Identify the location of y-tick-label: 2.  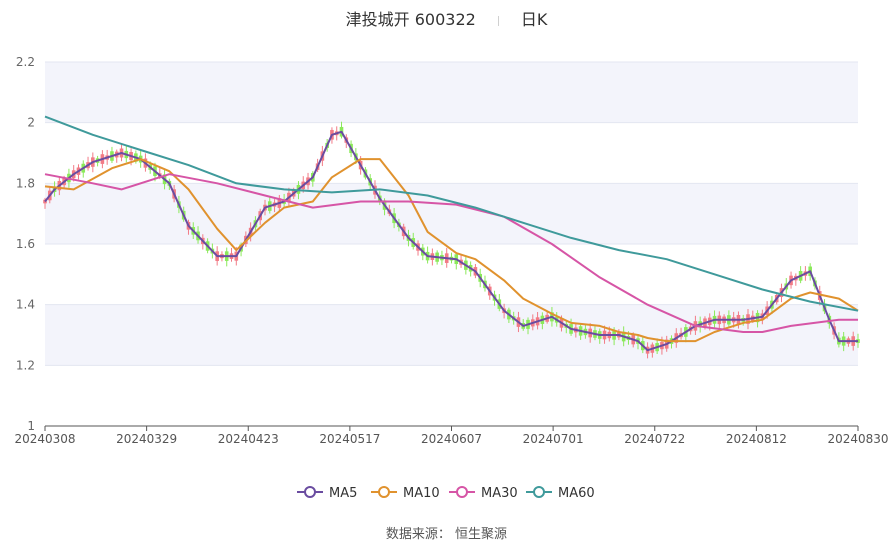
(31, 123).